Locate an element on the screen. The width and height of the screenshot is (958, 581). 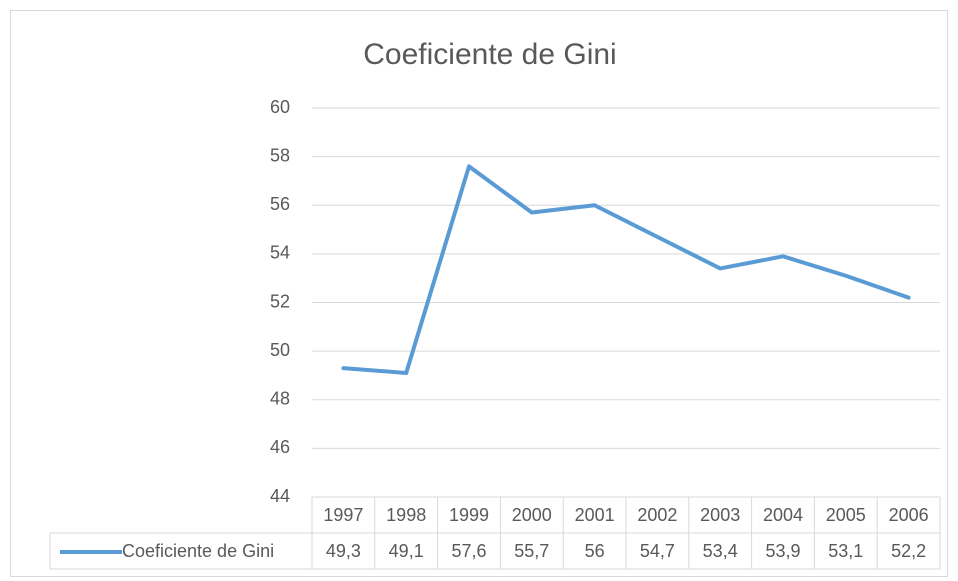
x-tick-label: 1997 is located at coordinates (343, 515).